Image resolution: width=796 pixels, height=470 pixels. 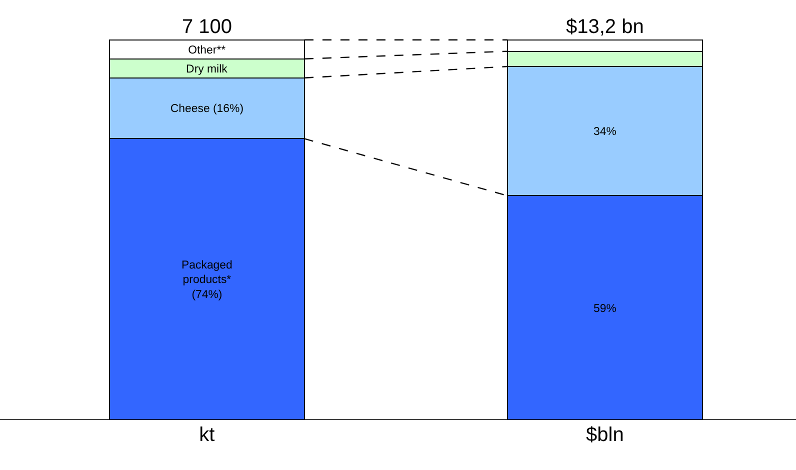 What do you see at coordinates (605, 27) in the screenshot?
I see `annotation: $13,2 bn` at bounding box center [605, 27].